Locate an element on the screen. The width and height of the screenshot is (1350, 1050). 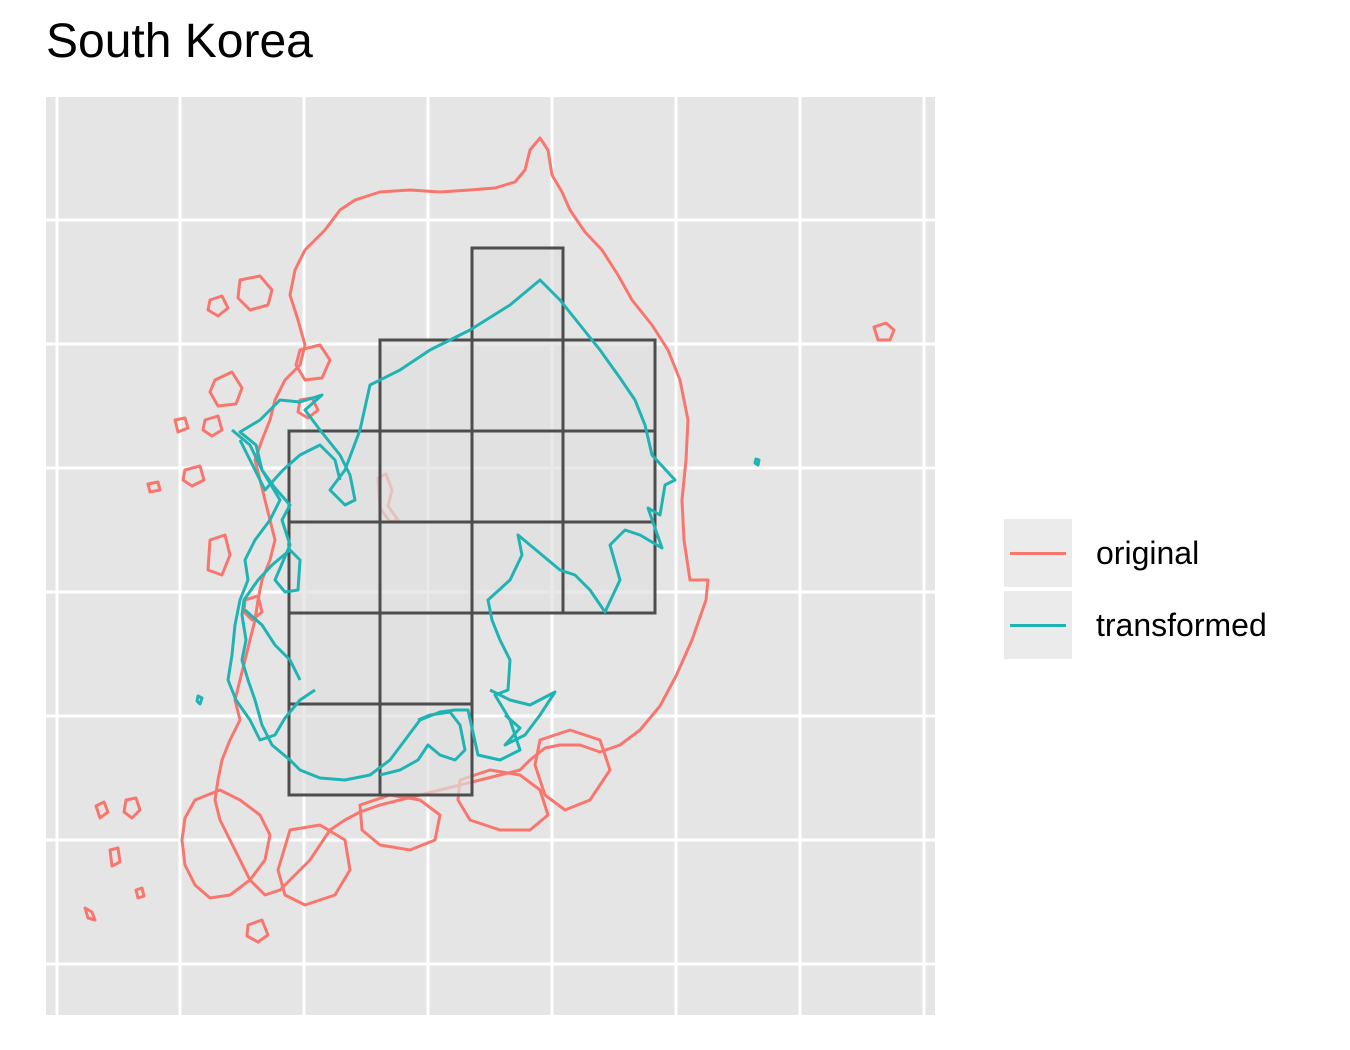
transformed-west-strands is located at coordinates (271, 585).